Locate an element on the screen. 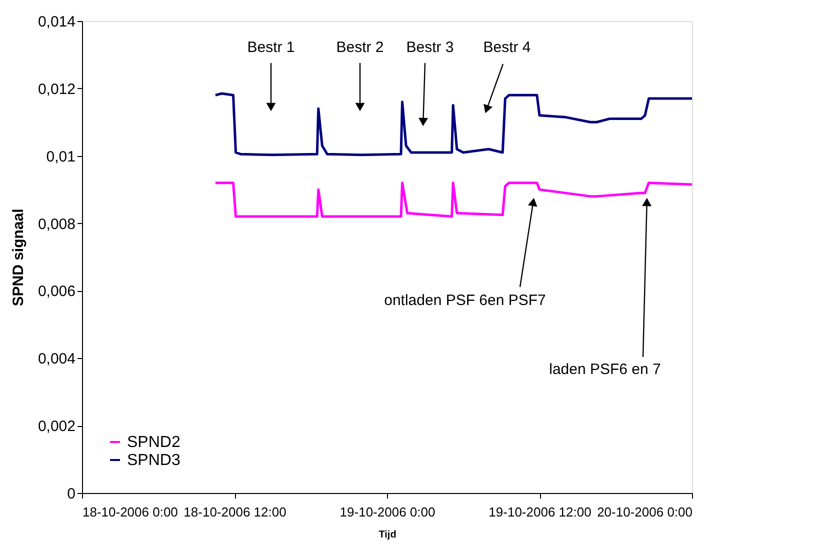 The width and height of the screenshot is (815, 551). y-tick-label: 0,014 is located at coordinates (57, 22).